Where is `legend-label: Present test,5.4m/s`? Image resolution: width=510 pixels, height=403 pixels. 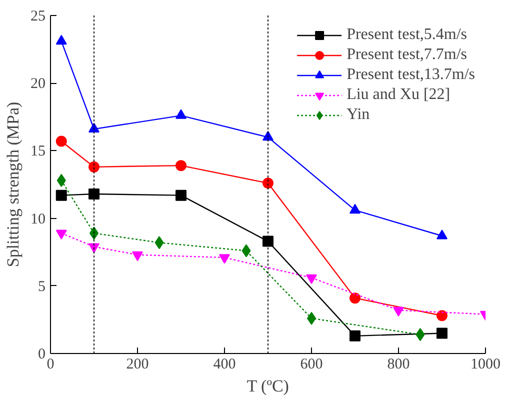 legend-label: Present test,5.4m/s is located at coordinates (406, 35).